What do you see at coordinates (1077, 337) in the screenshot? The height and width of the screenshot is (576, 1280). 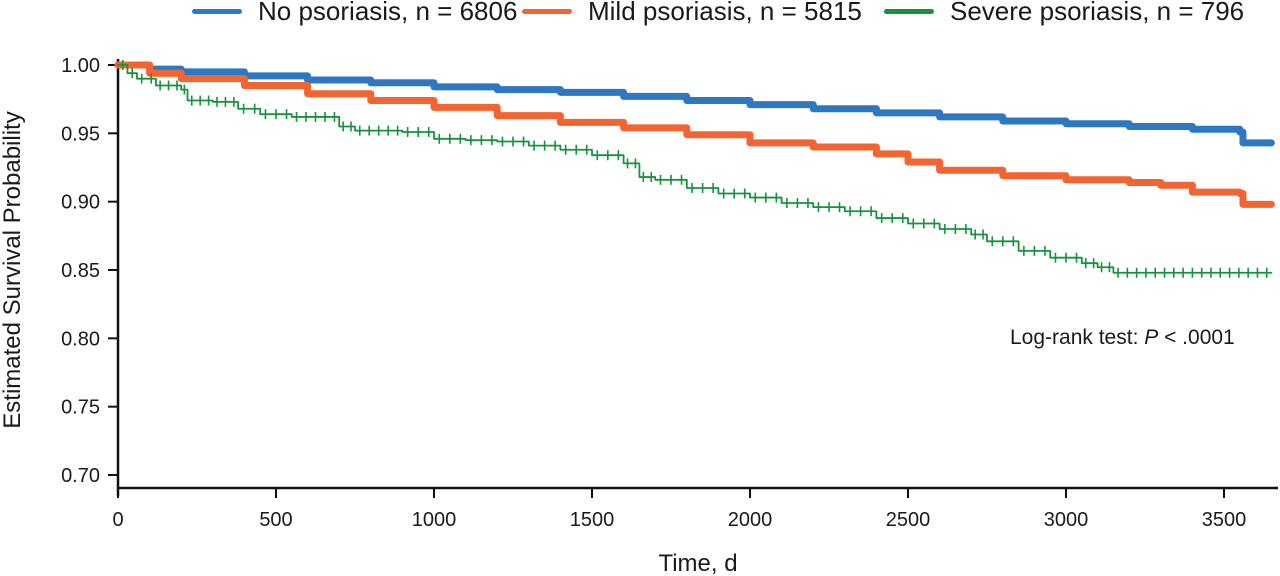 I see `annotation-prefix: Log-rank test:` at bounding box center [1077, 337].